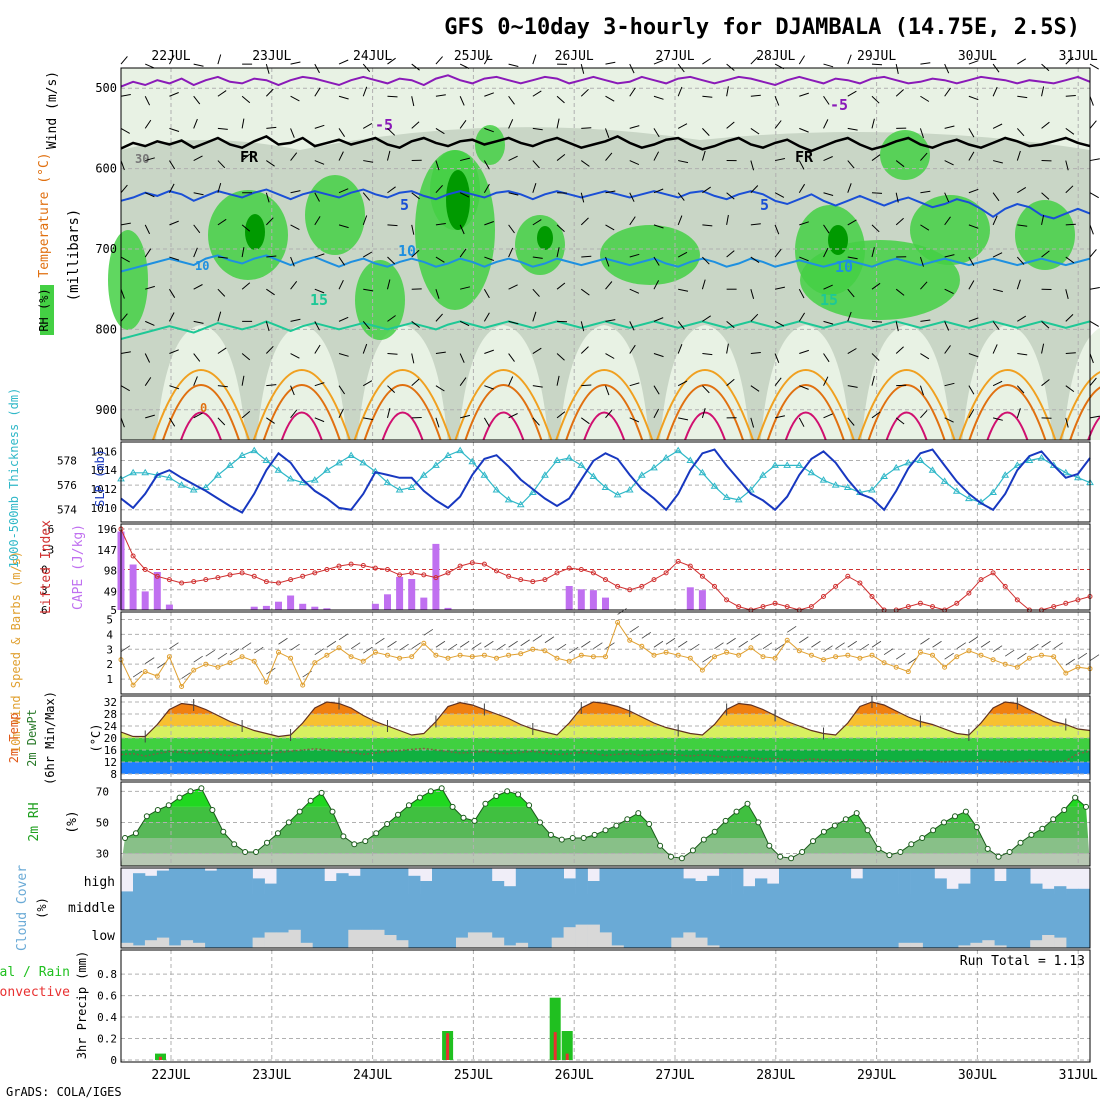 This screenshot has width=1100, height=1100. Describe the element at coordinates (605, 719) in the screenshot. I see `temperature-line` at that location.